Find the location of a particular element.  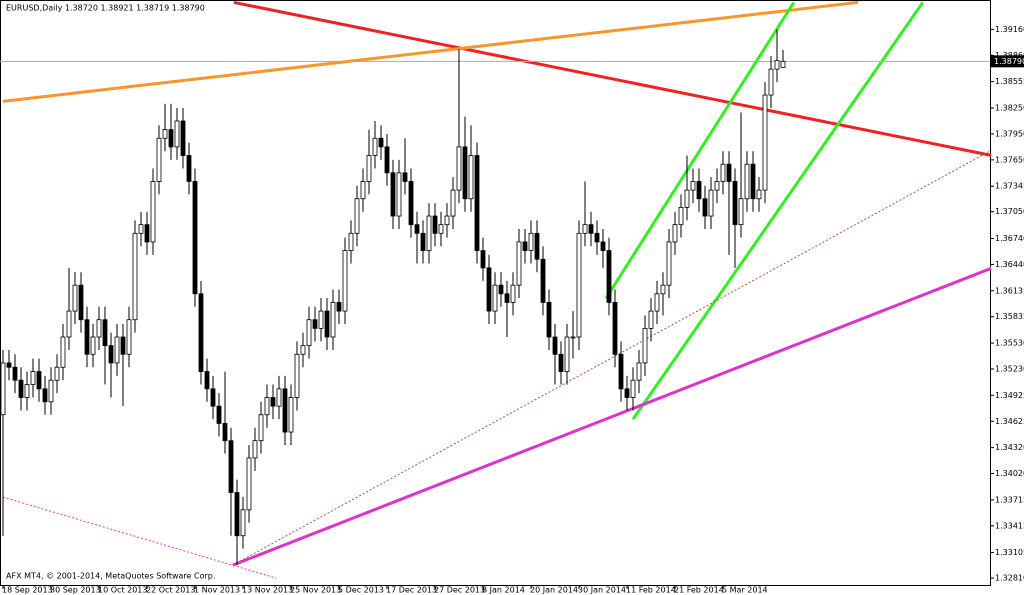

x-tick-label: 8 Jan 2014 is located at coordinates (503, 590).